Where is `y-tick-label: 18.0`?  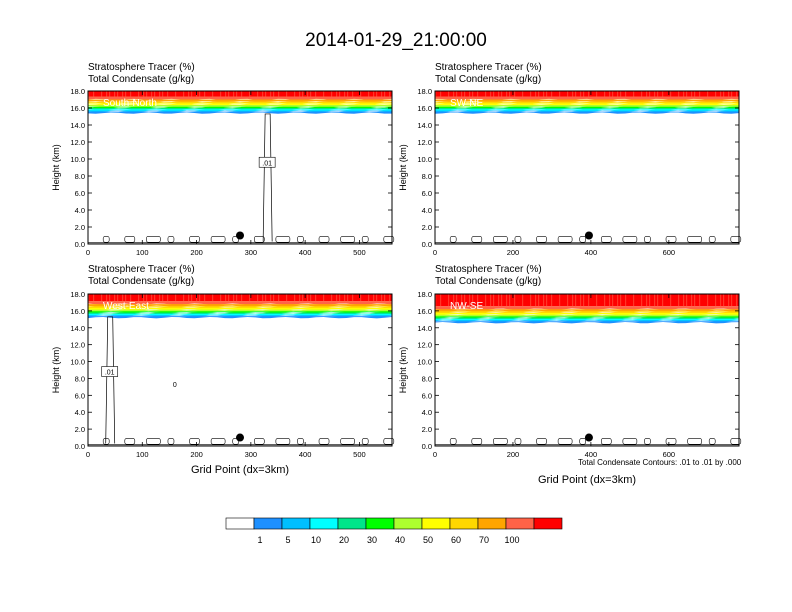 y-tick-label: 18.0 is located at coordinates (424, 294).